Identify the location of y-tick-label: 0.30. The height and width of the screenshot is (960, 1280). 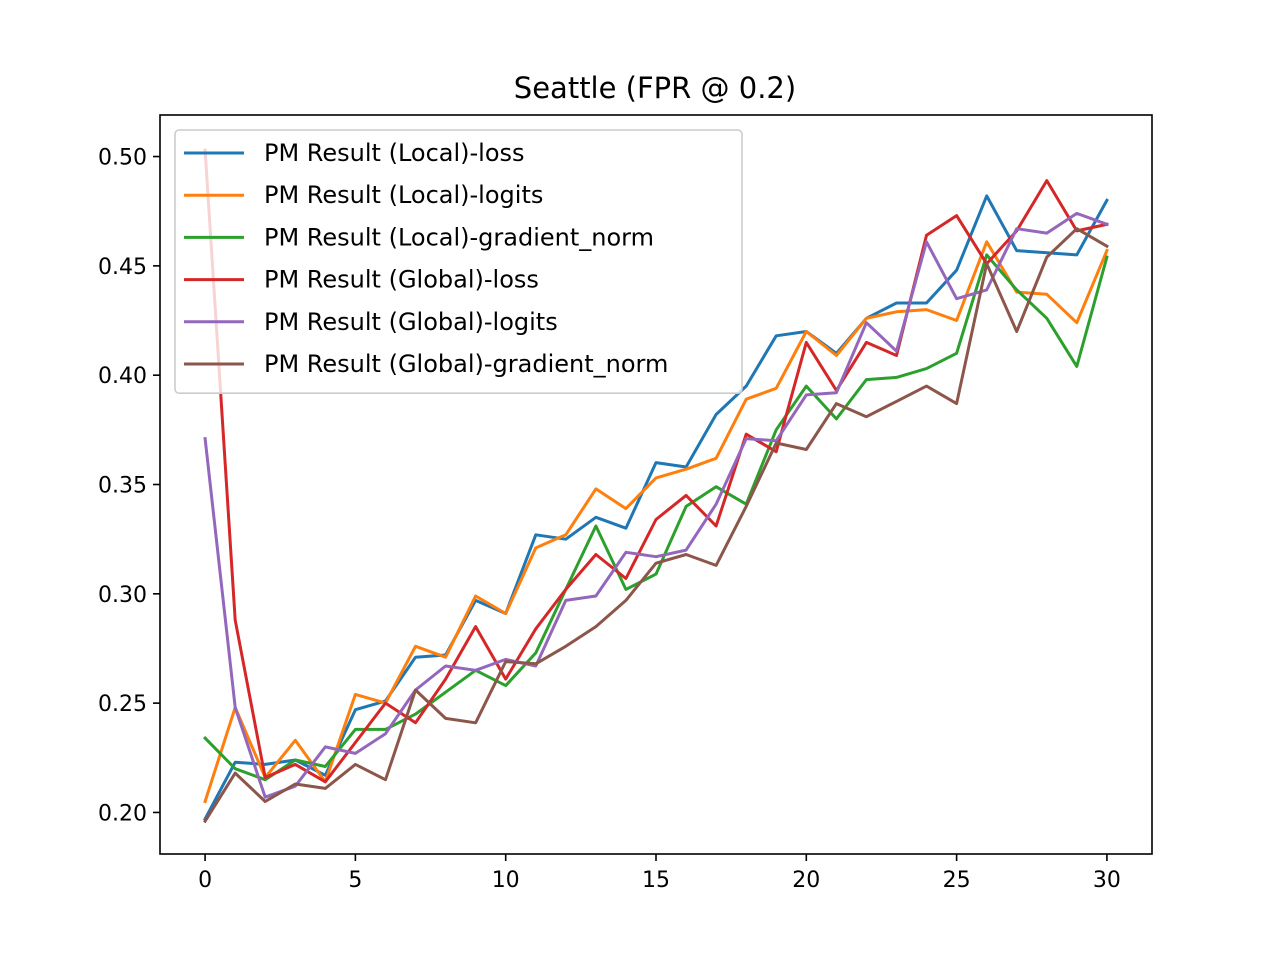
(122, 595).